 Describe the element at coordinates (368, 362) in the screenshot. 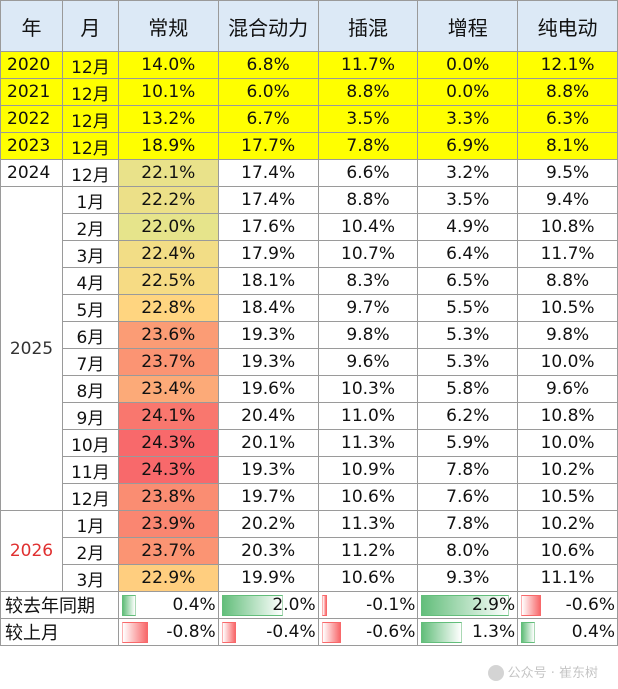

I see `phev-cell: 9.6%` at that location.